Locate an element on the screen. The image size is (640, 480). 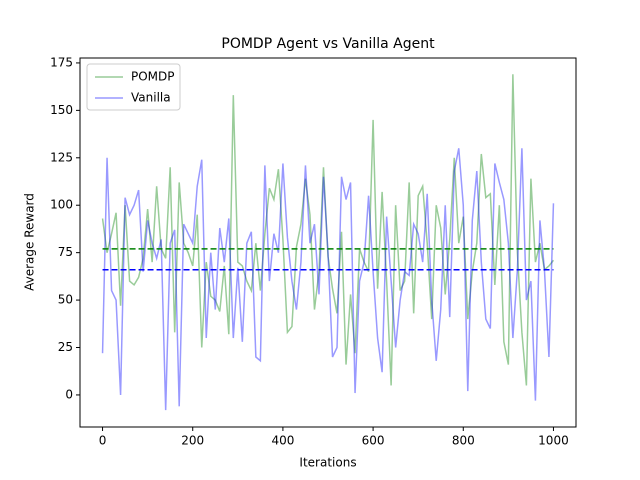
y-tick-label: 75 is located at coordinates (65, 252).